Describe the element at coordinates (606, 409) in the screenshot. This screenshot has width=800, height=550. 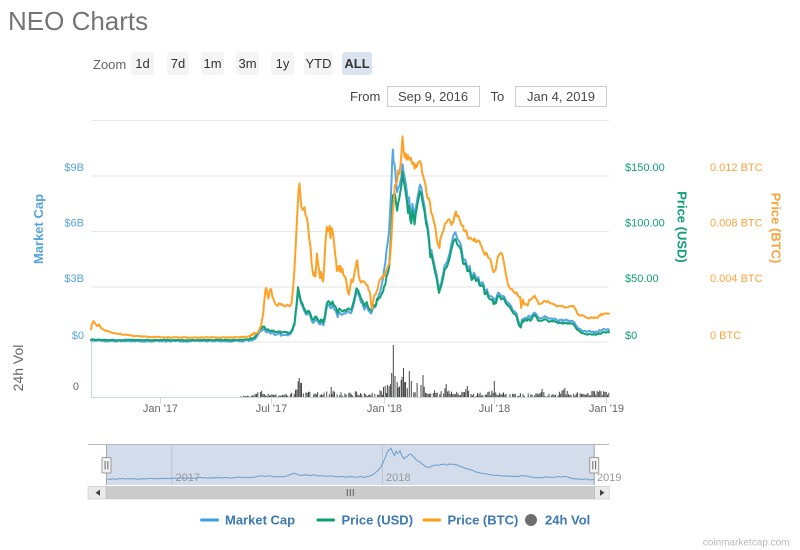
I see `svg-text: Jan '19` at that location.